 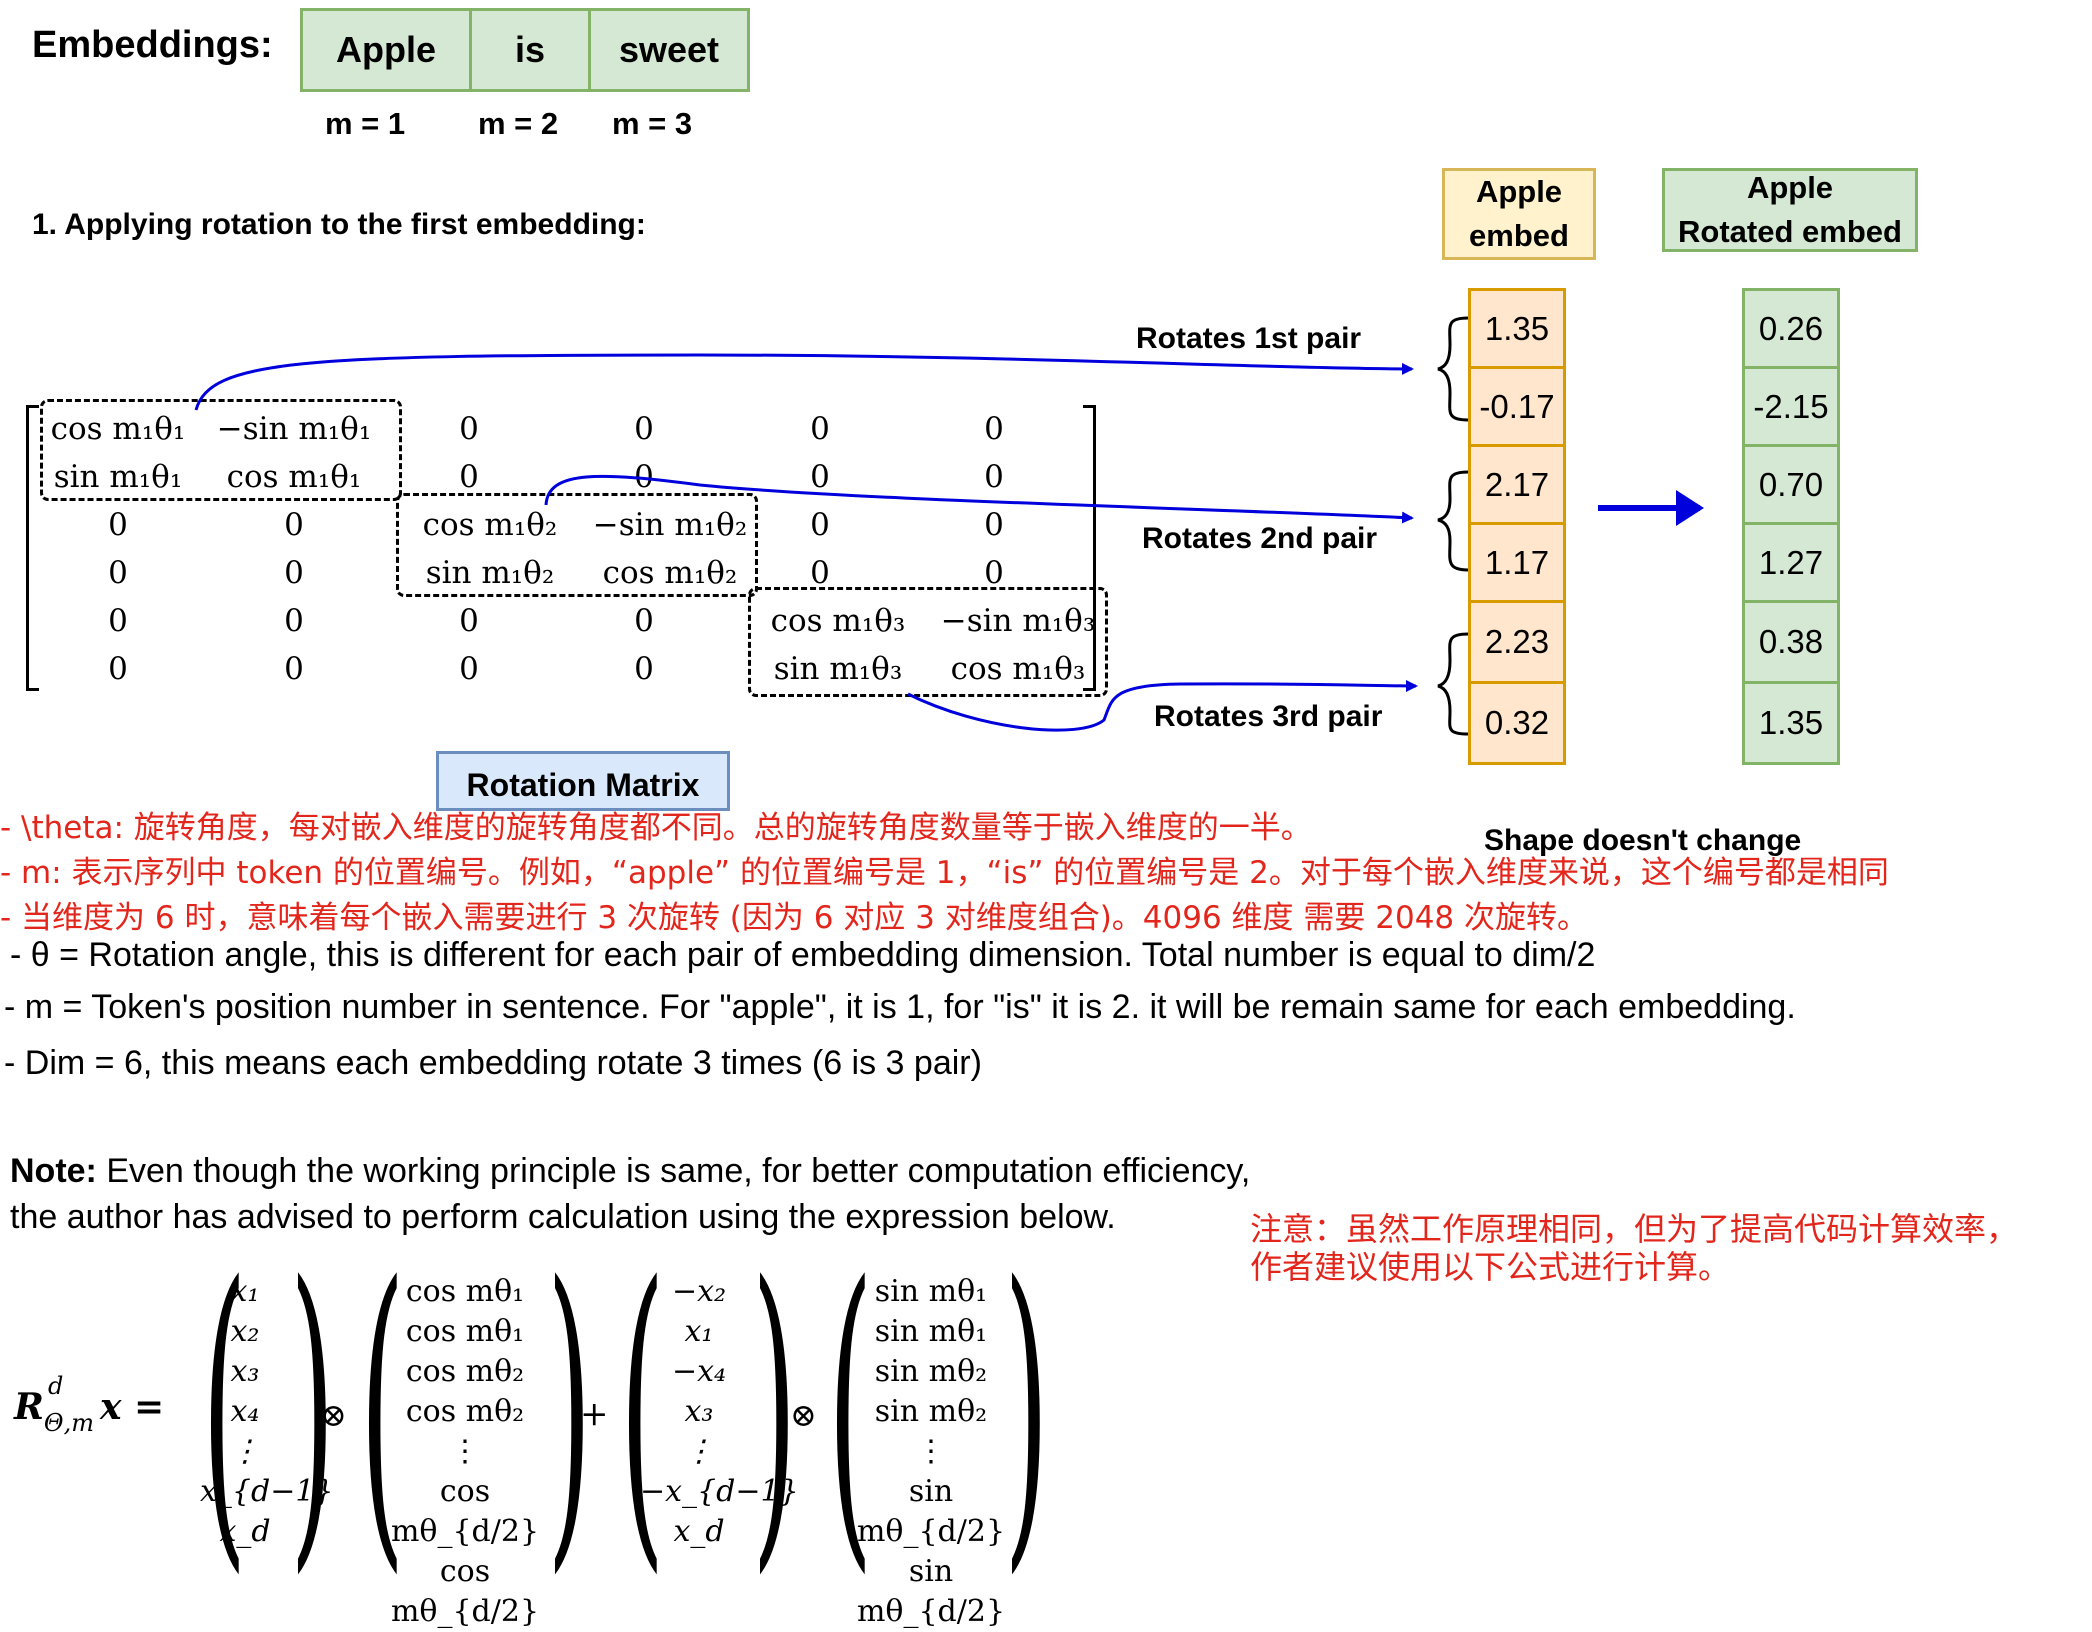 What do you see at coordinates (1517, 484) in the screenshot?
I see `input-value: 2.17` at bounding box center [1517, 484].